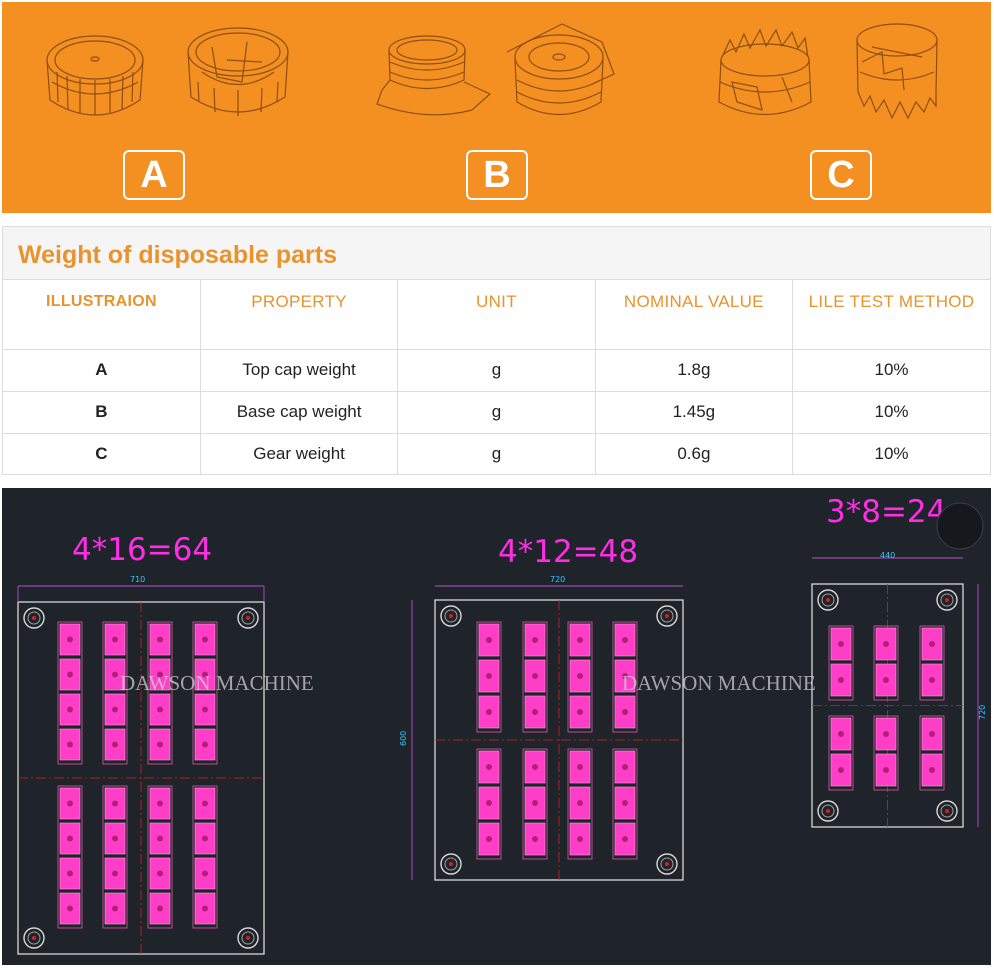 This screenshot has height=970, width=994. What do you see at coordinates (403, 738) in the screenshot?
I see `dim-height-48: 600` at bounding box center [403, 738].